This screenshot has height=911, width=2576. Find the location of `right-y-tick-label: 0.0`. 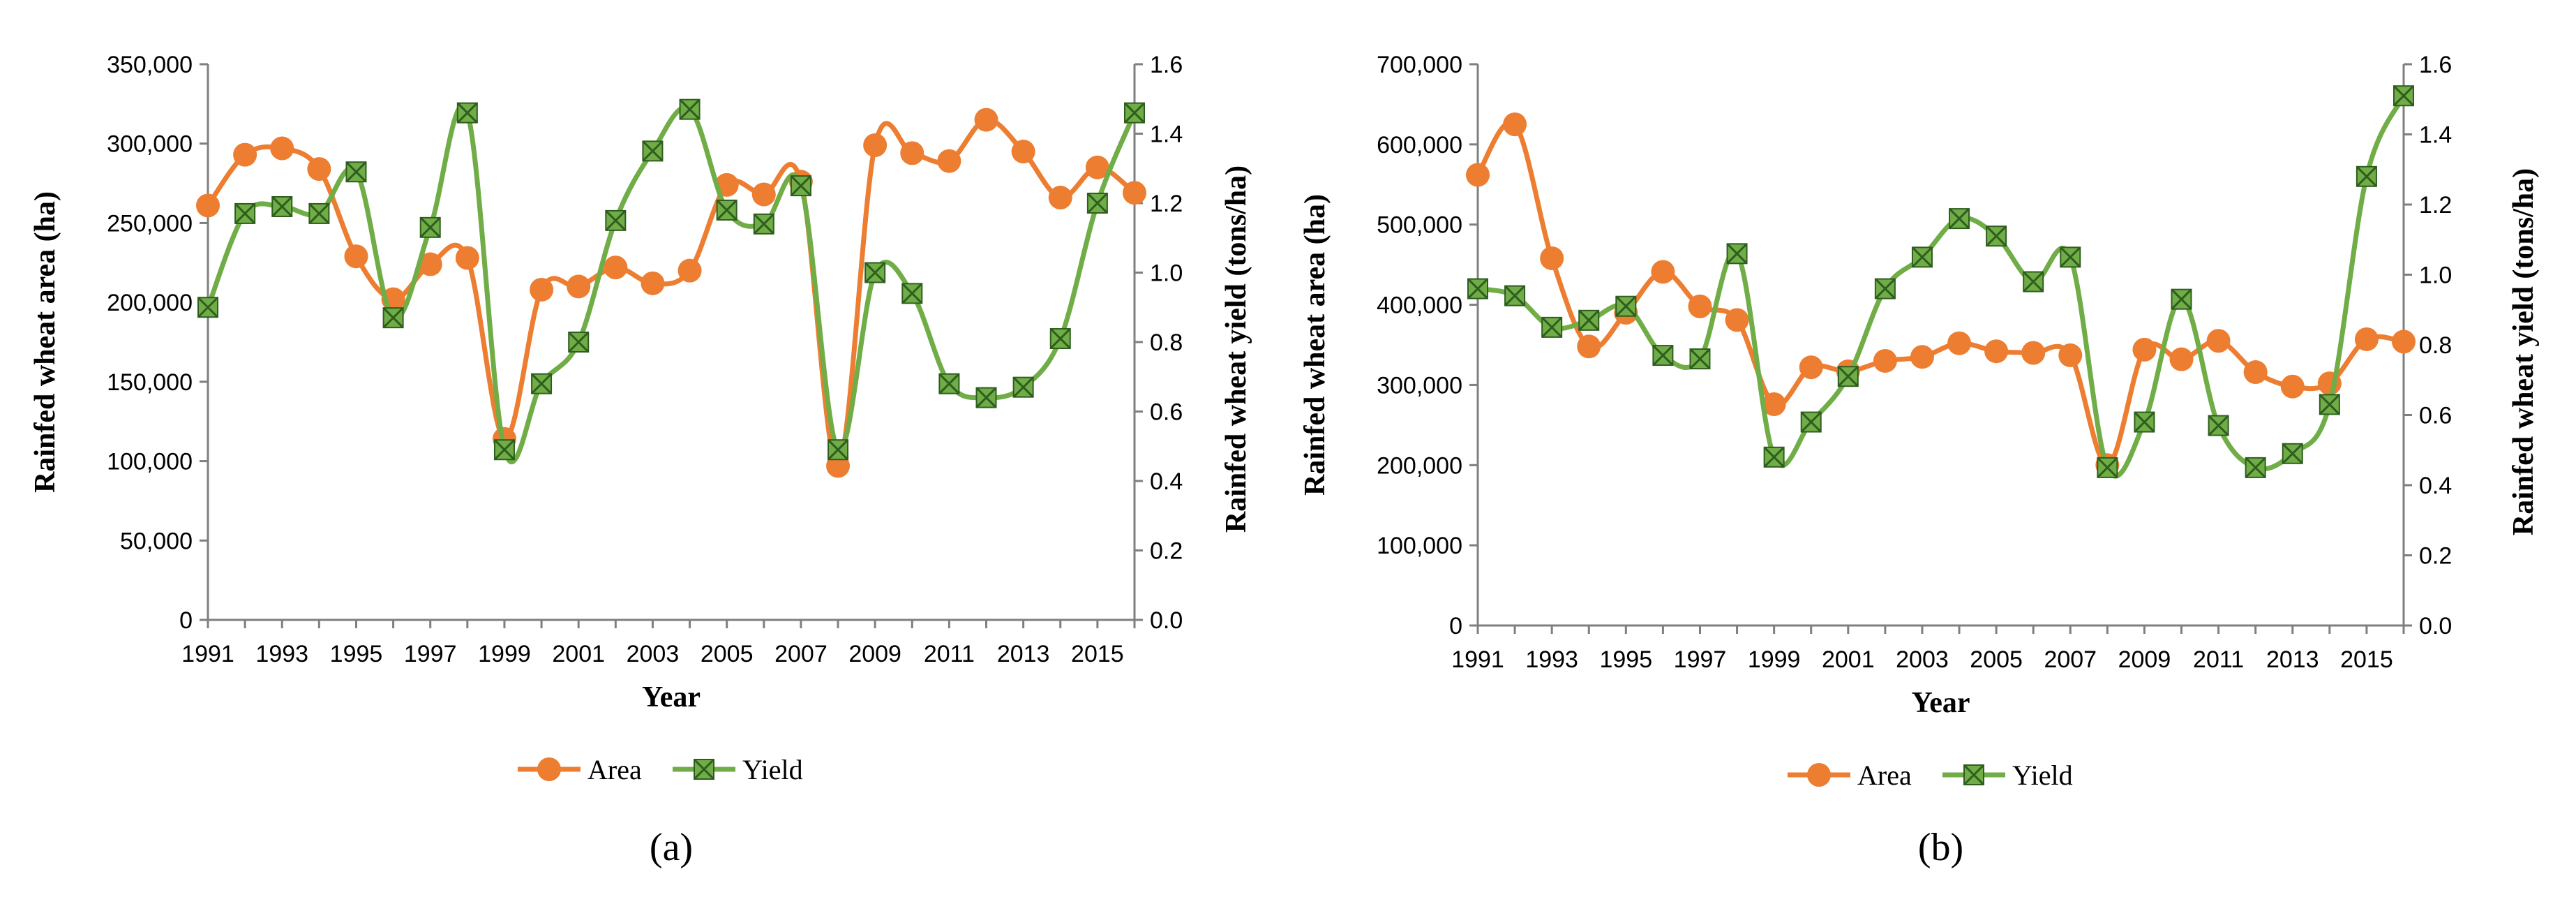

right-y-tick-label: 0.0 is located at coordinates (2435, 626).